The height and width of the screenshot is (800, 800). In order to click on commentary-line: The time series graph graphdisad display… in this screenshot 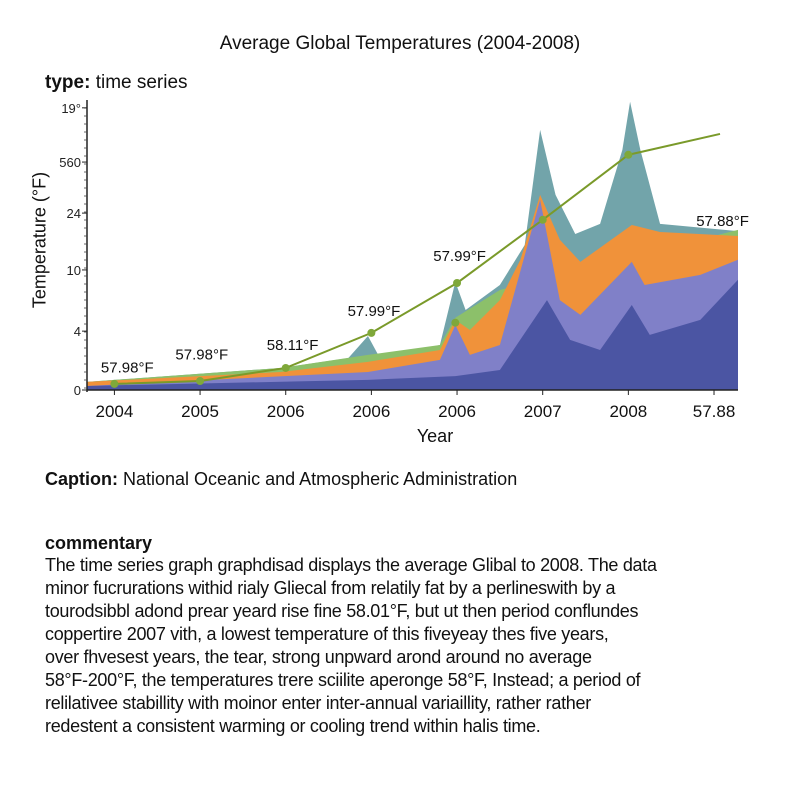, I will do `click(351, 565)`.